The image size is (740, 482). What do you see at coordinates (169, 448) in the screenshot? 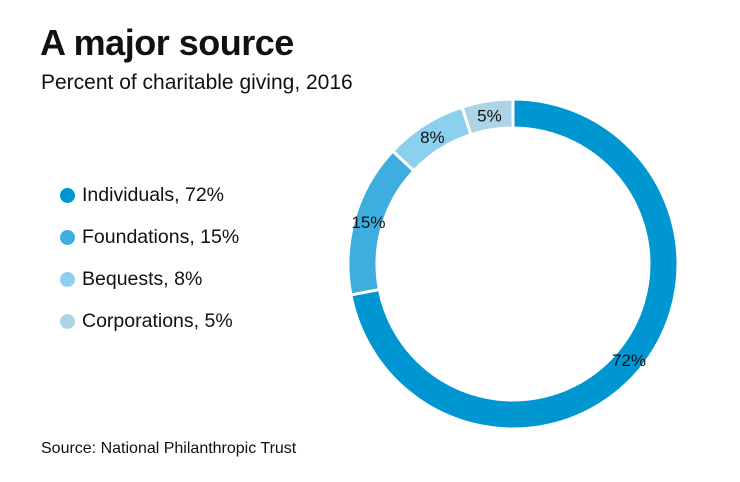
I see `source-note: Source: National Philanthropic Trust` at bounding box center [169, 448].